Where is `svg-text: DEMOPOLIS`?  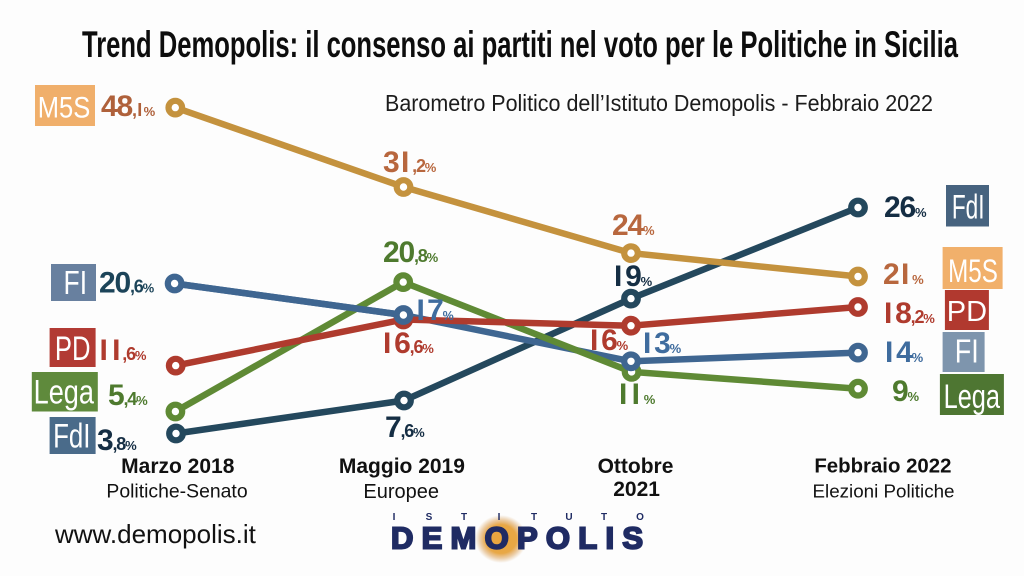 svg-text: DEMOPOLIS is located at coordinates (517, 538).